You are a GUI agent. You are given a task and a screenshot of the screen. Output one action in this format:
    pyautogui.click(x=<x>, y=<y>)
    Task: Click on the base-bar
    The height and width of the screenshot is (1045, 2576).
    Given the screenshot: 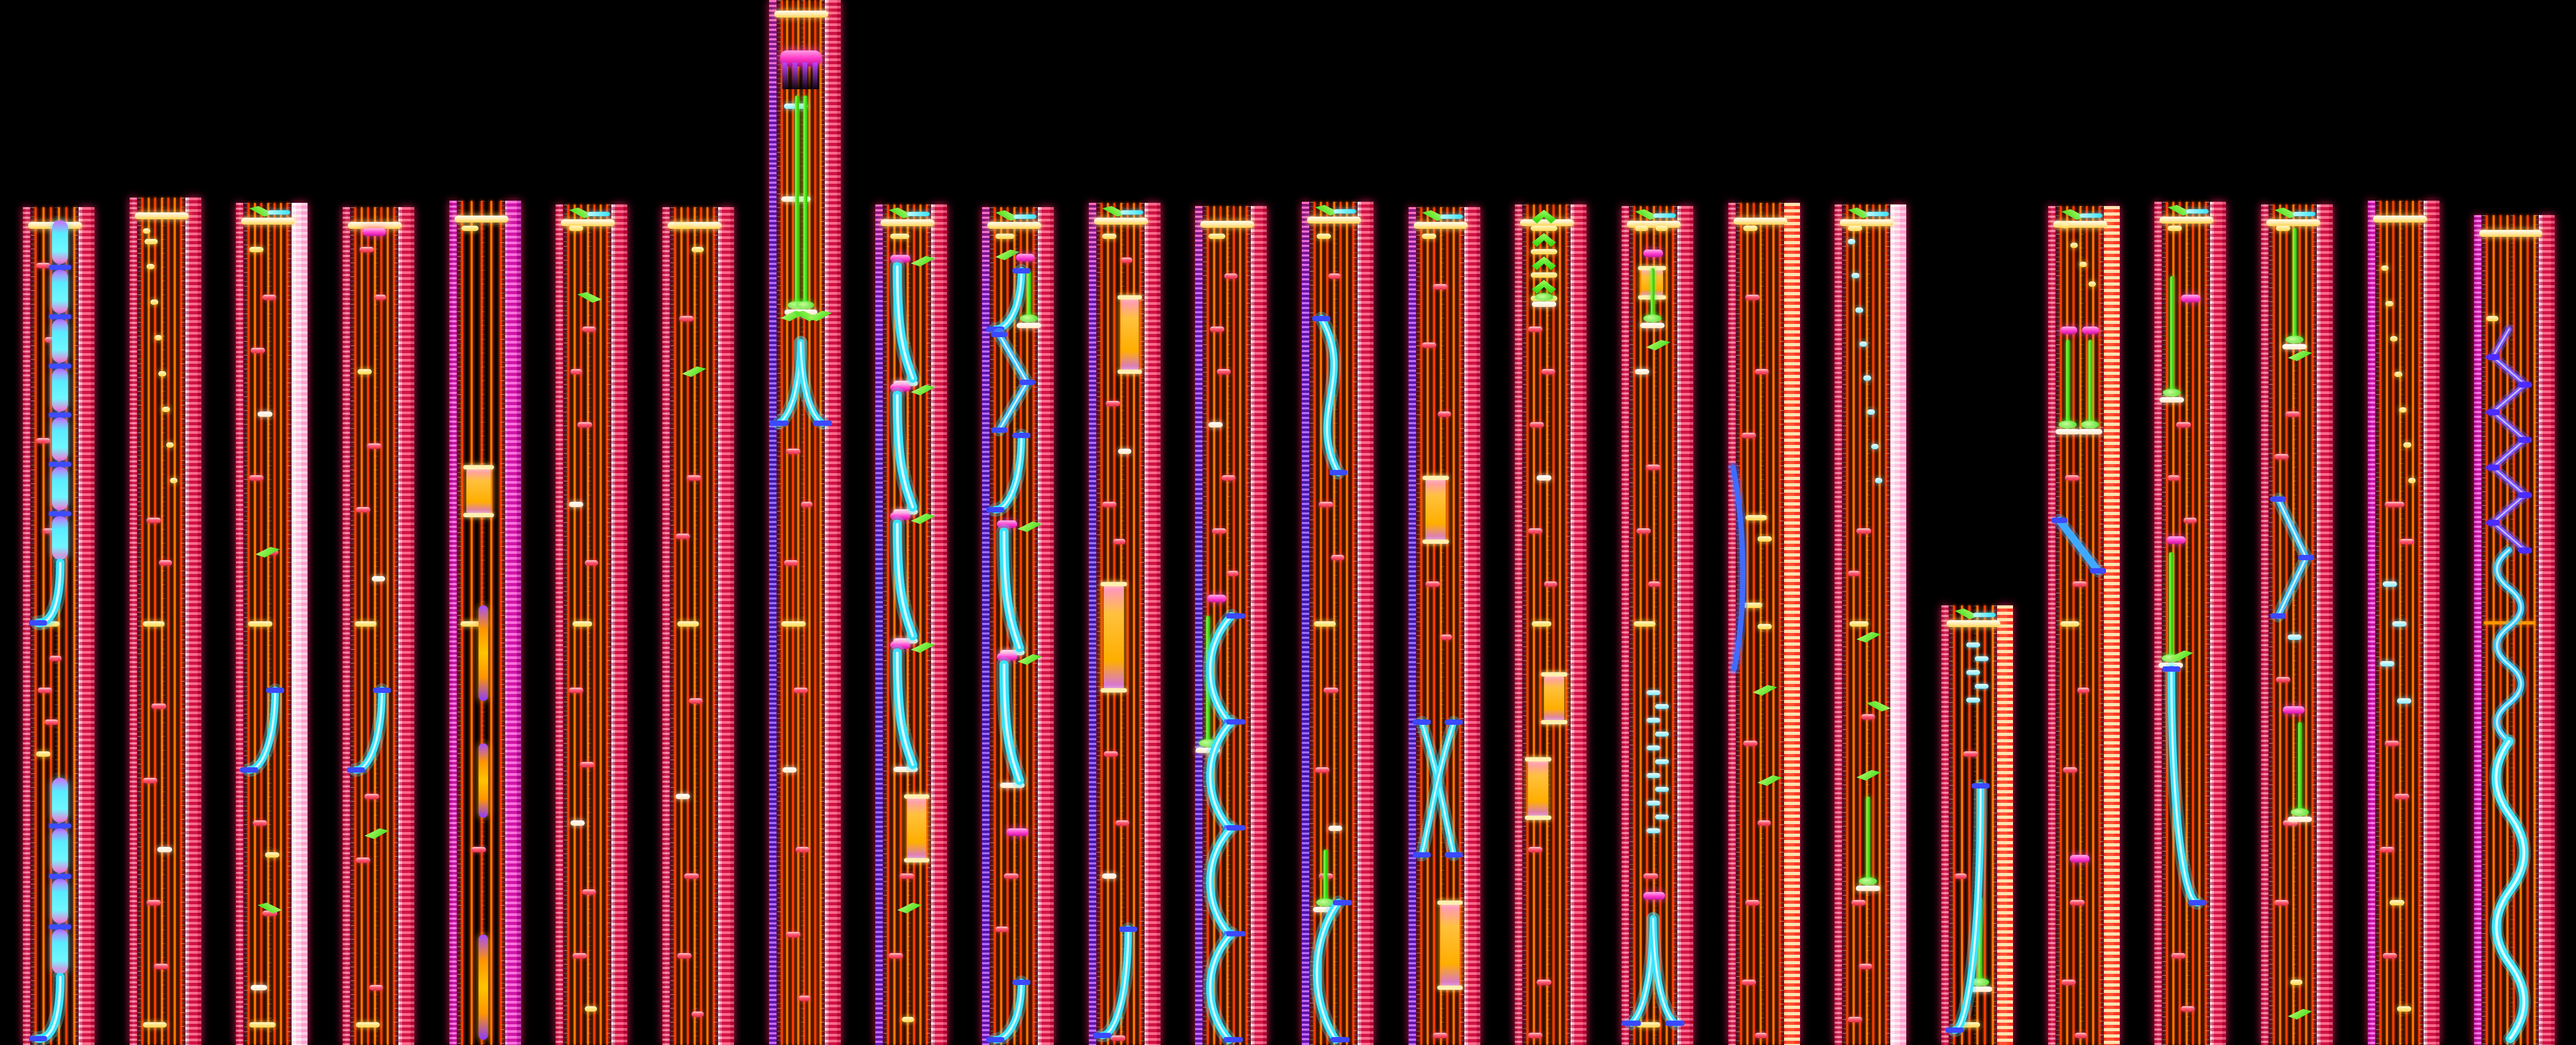 What is the action you would take?
    pyautogui.click(x=2171, y=666)
    